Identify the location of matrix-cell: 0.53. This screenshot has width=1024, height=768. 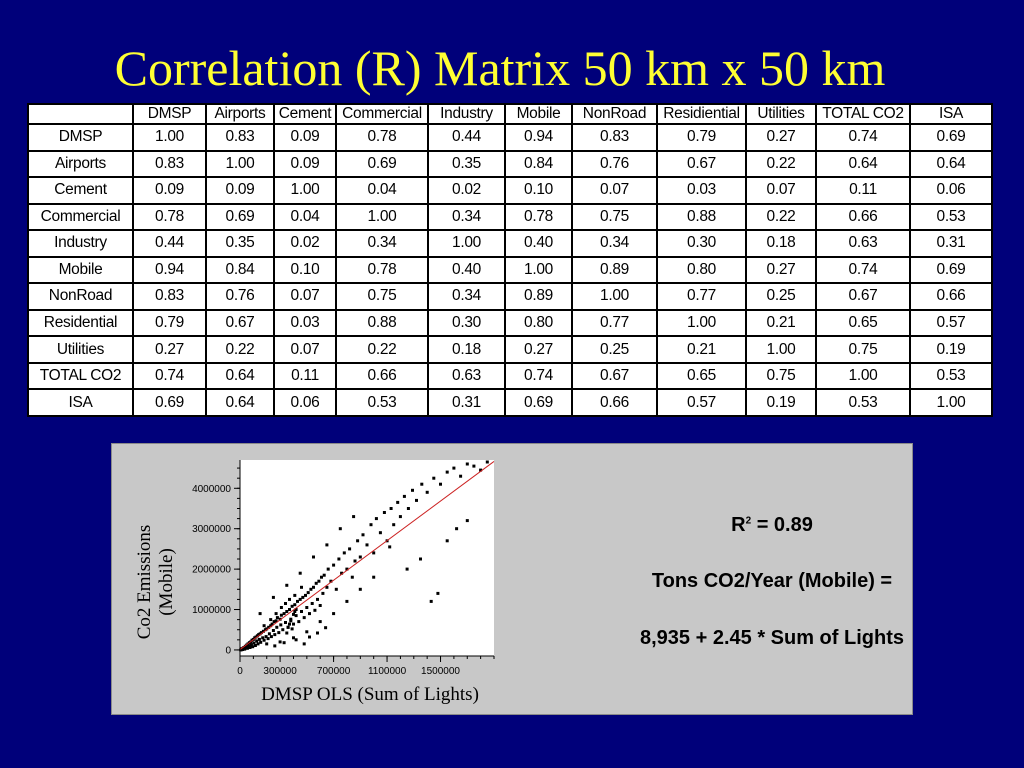
(951, 217).